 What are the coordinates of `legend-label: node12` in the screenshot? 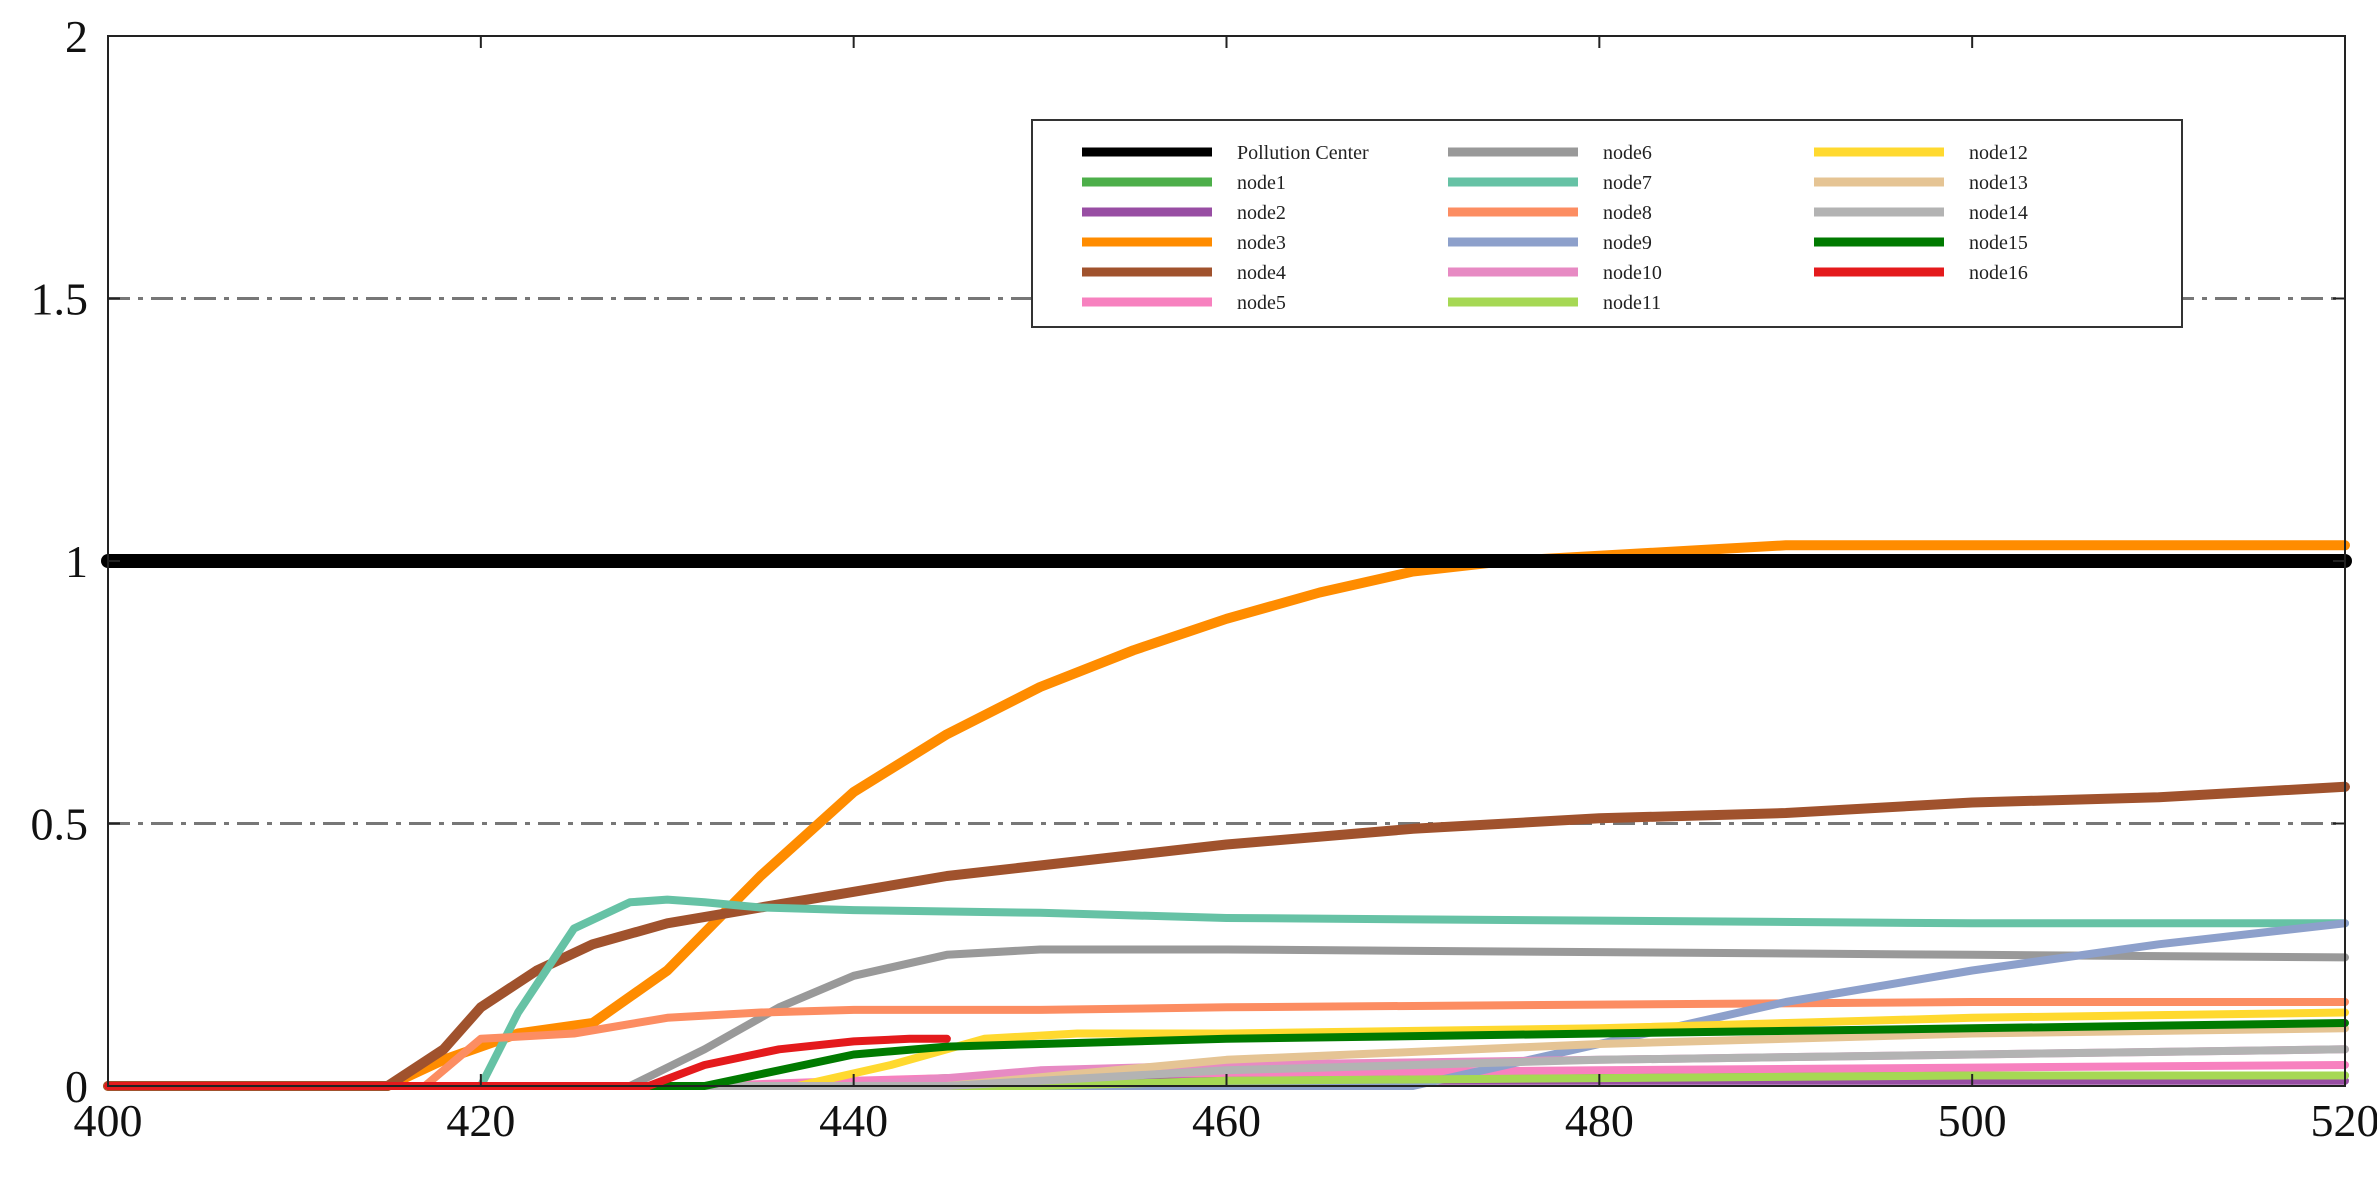 It's located at (1998, 153).